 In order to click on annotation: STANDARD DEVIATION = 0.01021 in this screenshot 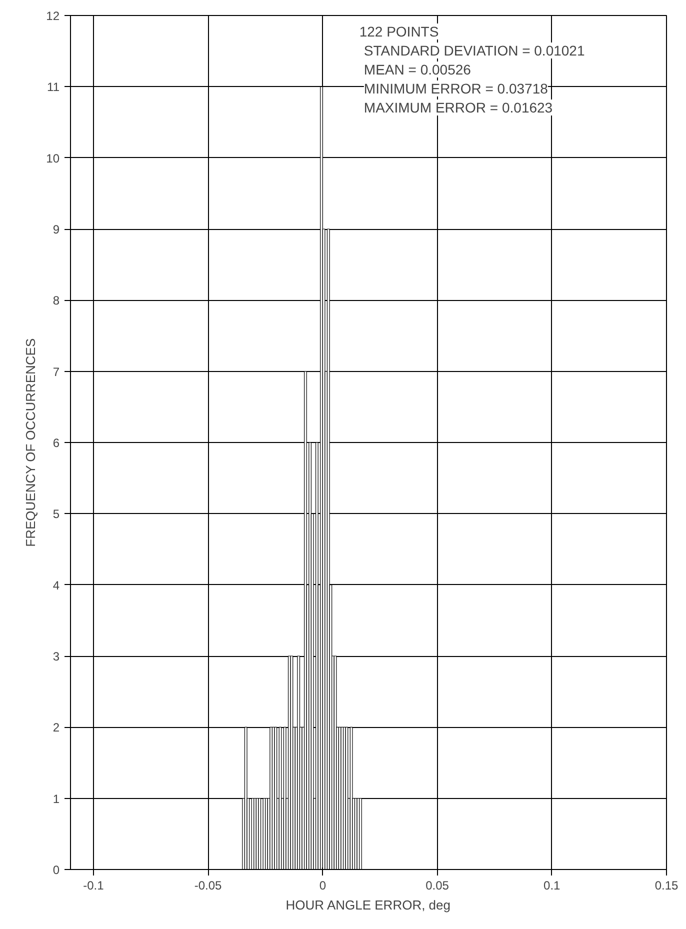, I will do `click(474, 50)`.